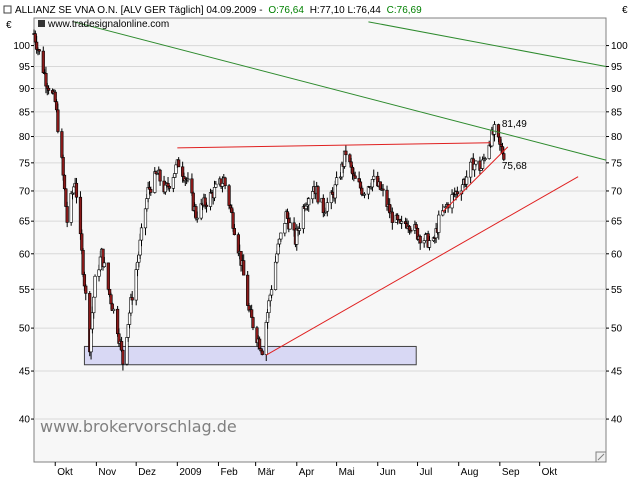 Image resolution: width=640 pixels, height=480 pixels. Describe the element at coordinates (307, 472) in the screenshot. I see `x-tick-label: Apr` at that location.